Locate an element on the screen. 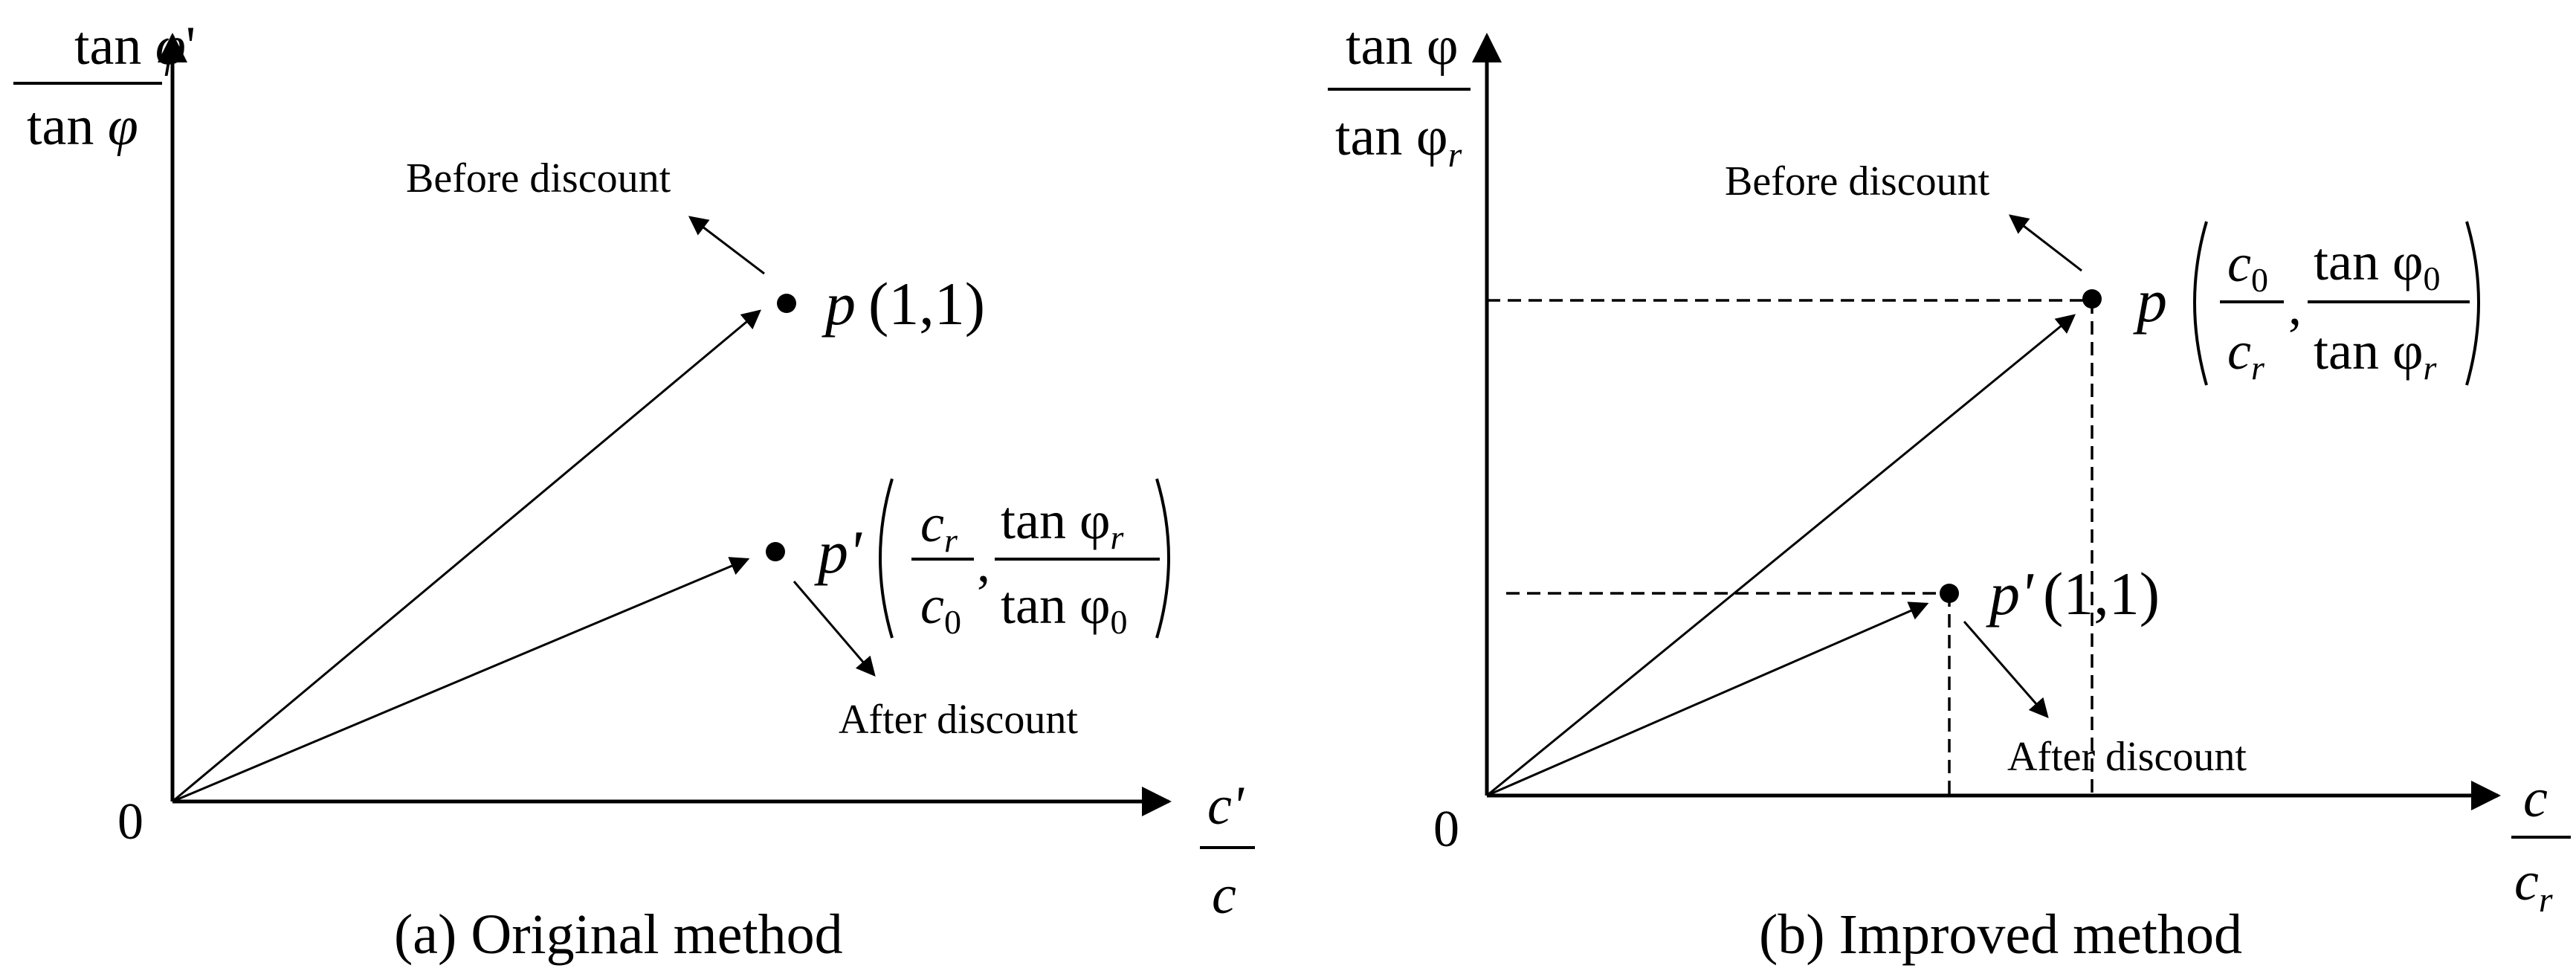 This screenshot has height=971, width=2576. panel-a-x-axis-denominator: c is located at coordinates (1224, 895).